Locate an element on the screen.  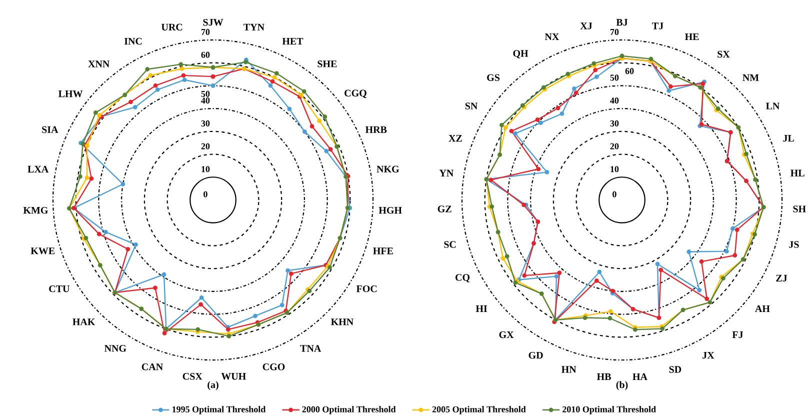
spoke-label: KHN is located at coordinates (342, 322).